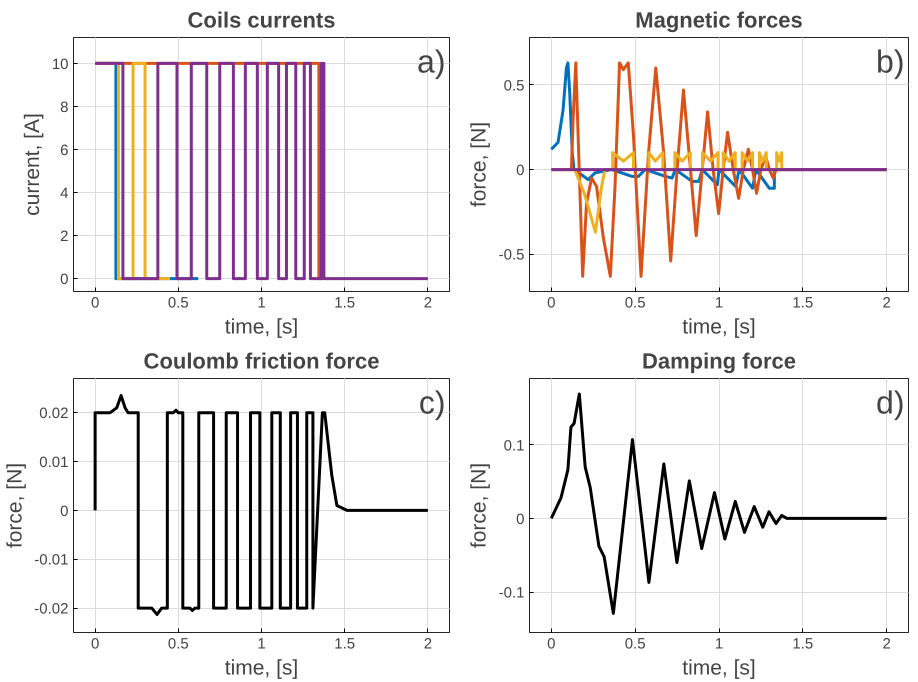 The image size is (918, 682). What do you see at coordinates (514, 445) in the screenshot?
I see `y-tick-label: 0.1` at bounding box center [514, 445].